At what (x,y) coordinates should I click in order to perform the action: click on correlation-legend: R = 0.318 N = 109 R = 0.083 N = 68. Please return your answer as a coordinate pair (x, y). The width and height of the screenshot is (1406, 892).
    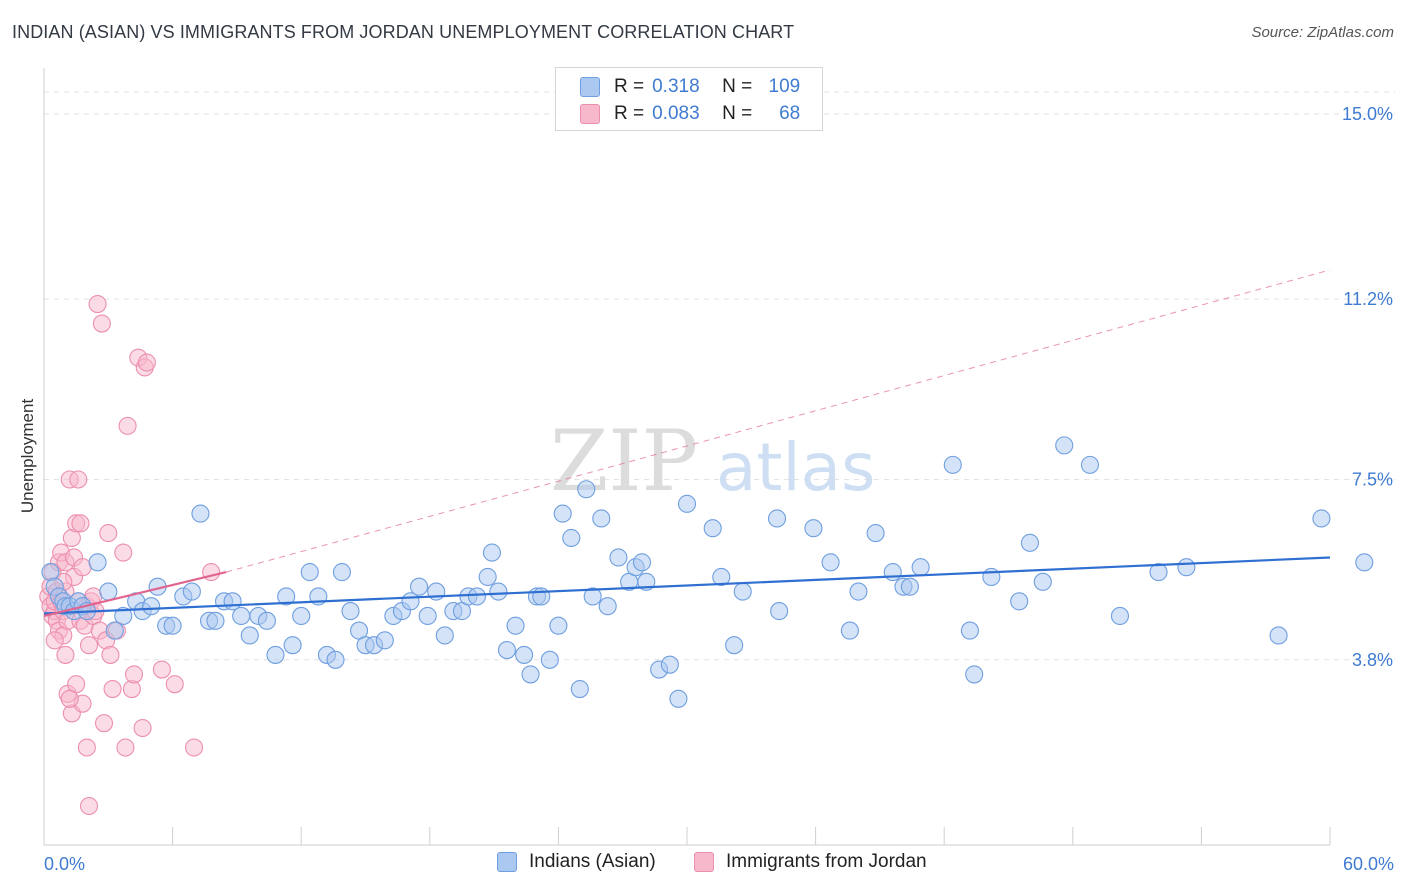
    Looking at the image, I should click on (689, 99).